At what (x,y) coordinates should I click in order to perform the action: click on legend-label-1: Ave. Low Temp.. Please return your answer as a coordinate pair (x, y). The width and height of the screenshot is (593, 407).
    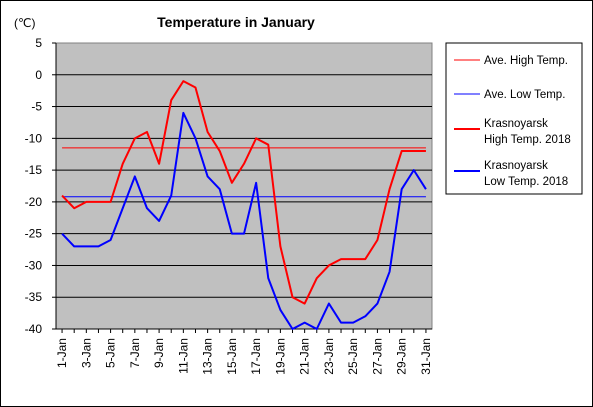
    Looking at the image, I should click on (524, 95).